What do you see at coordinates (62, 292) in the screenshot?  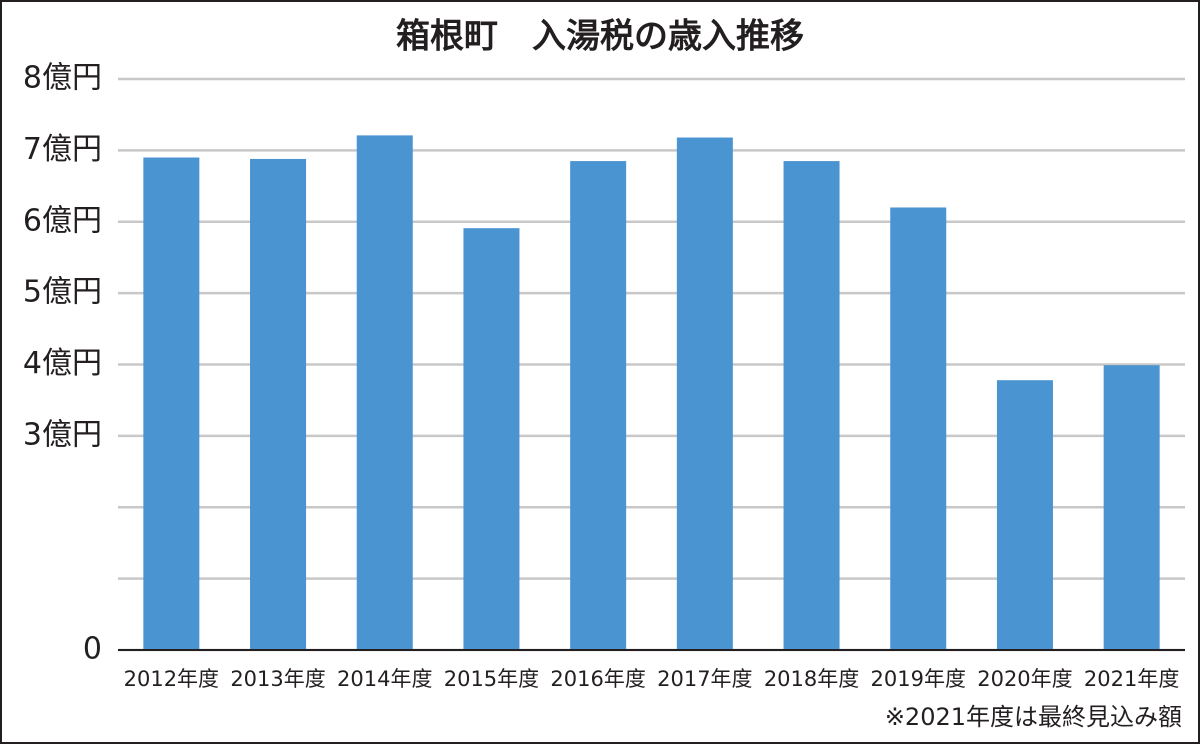 I see `y-tick-label: 5億円` at bounding box center [62, 292].